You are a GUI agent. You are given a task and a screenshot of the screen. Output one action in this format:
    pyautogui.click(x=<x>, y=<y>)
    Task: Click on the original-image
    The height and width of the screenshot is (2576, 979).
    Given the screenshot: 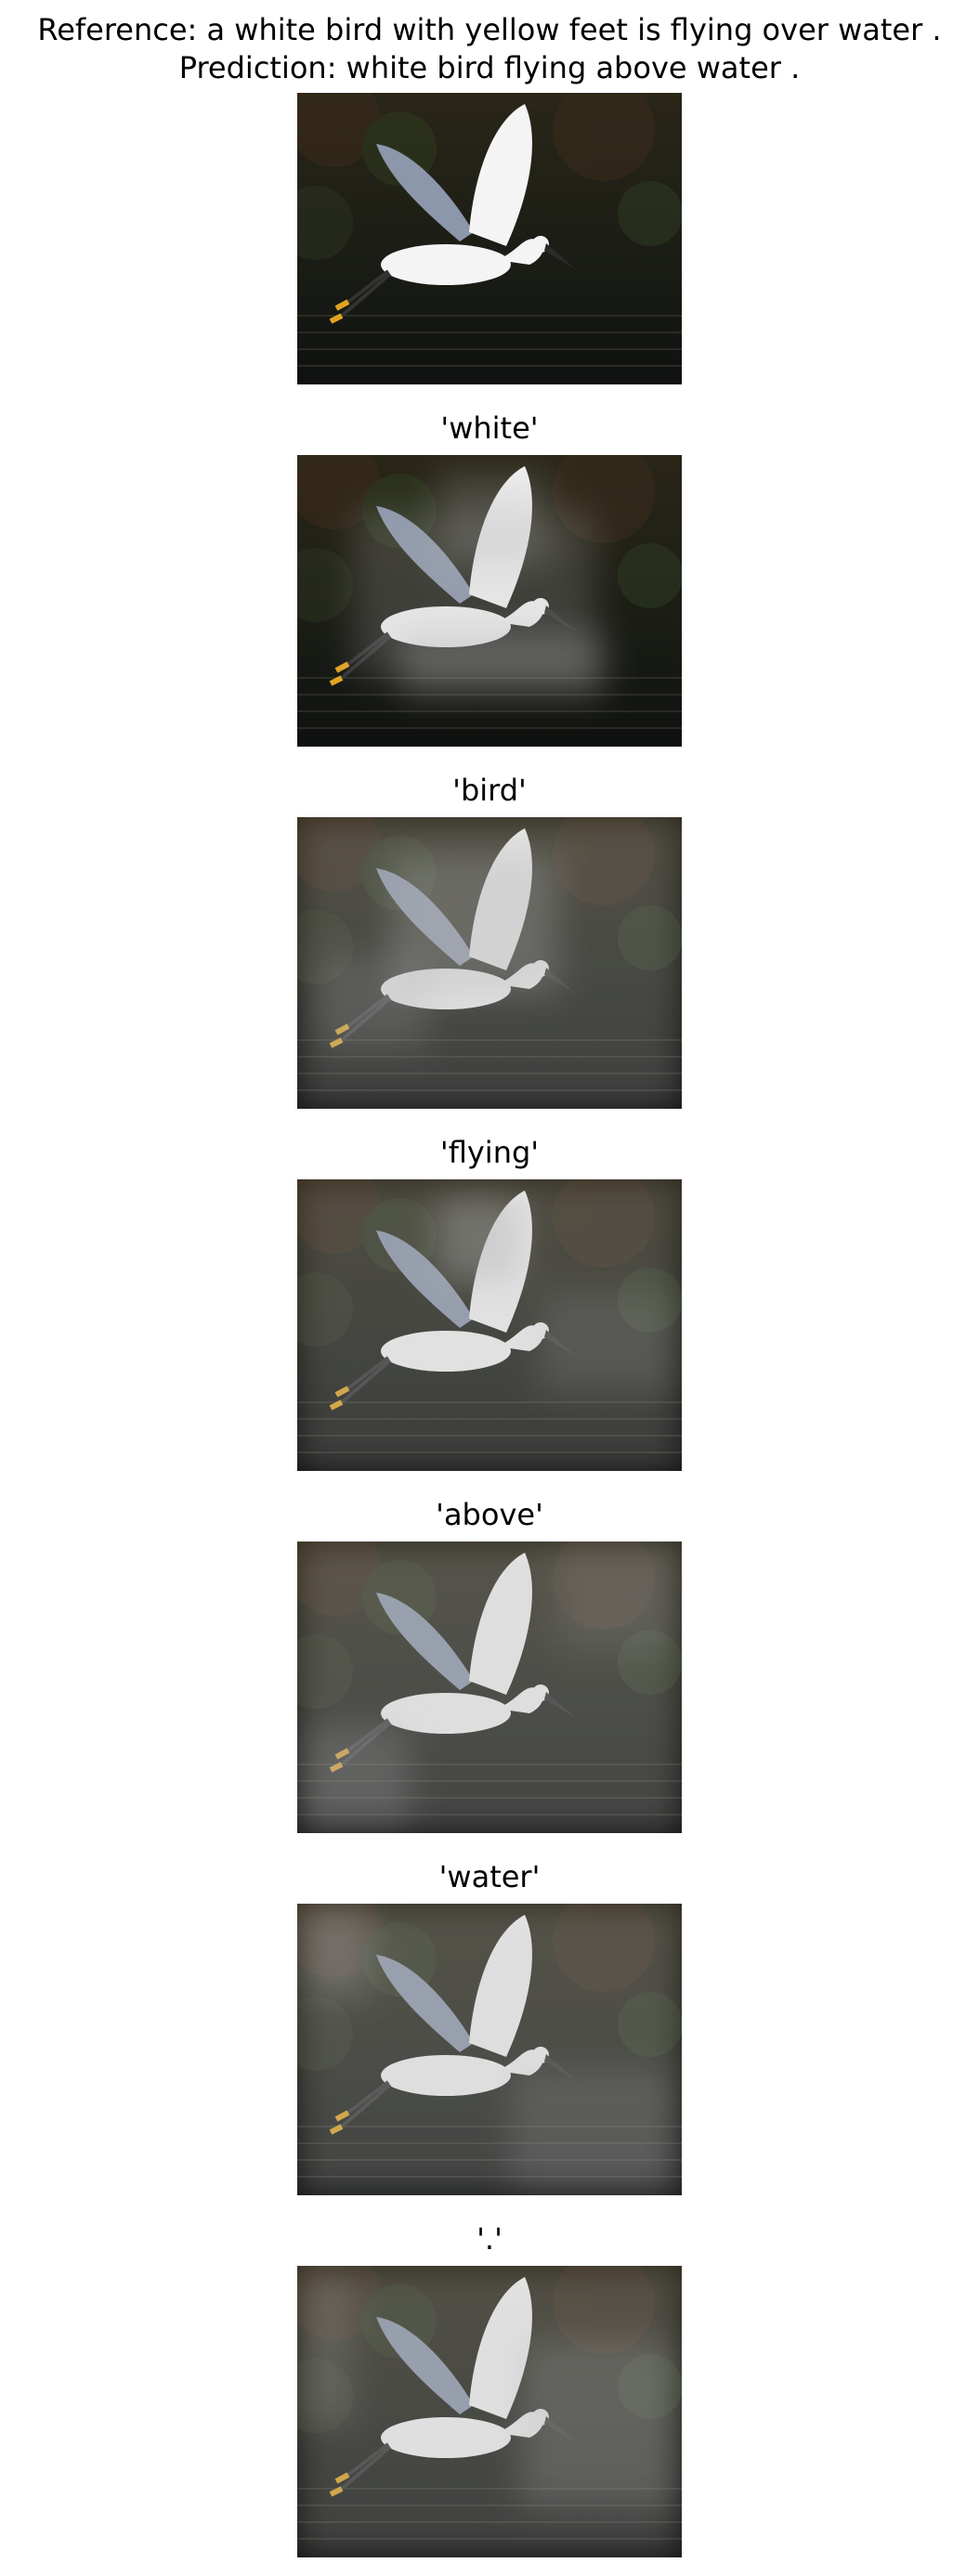 What is the action you would take?
    pyautogui.click(x=489, y=238)
    